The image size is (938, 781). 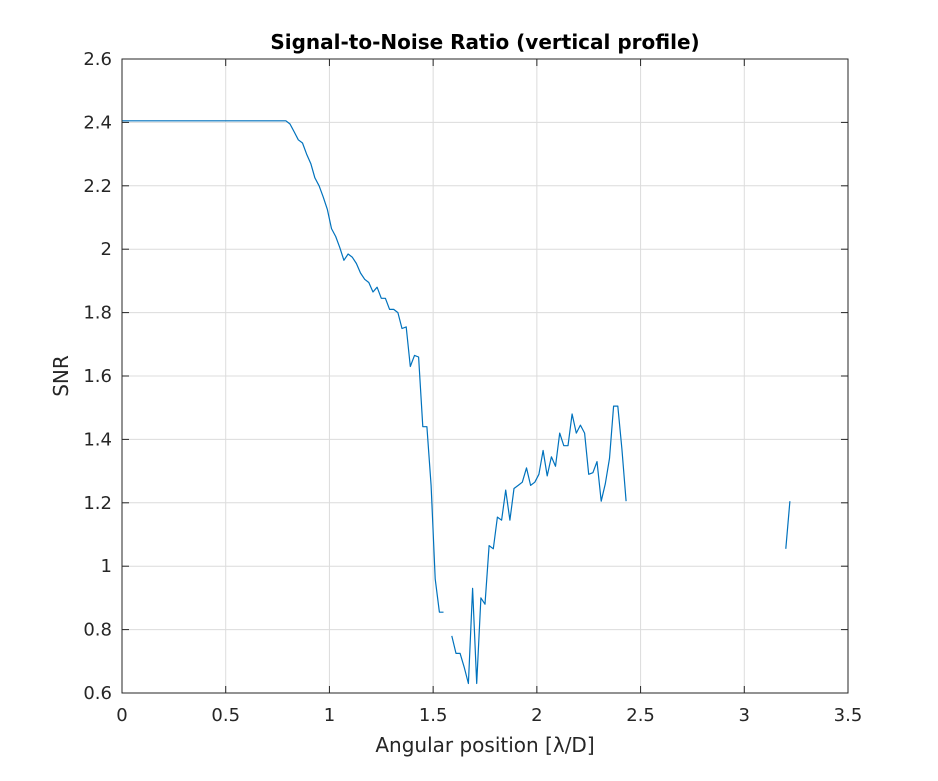 I want to click on x-tick-label: 2, so click(x=536, y=715).